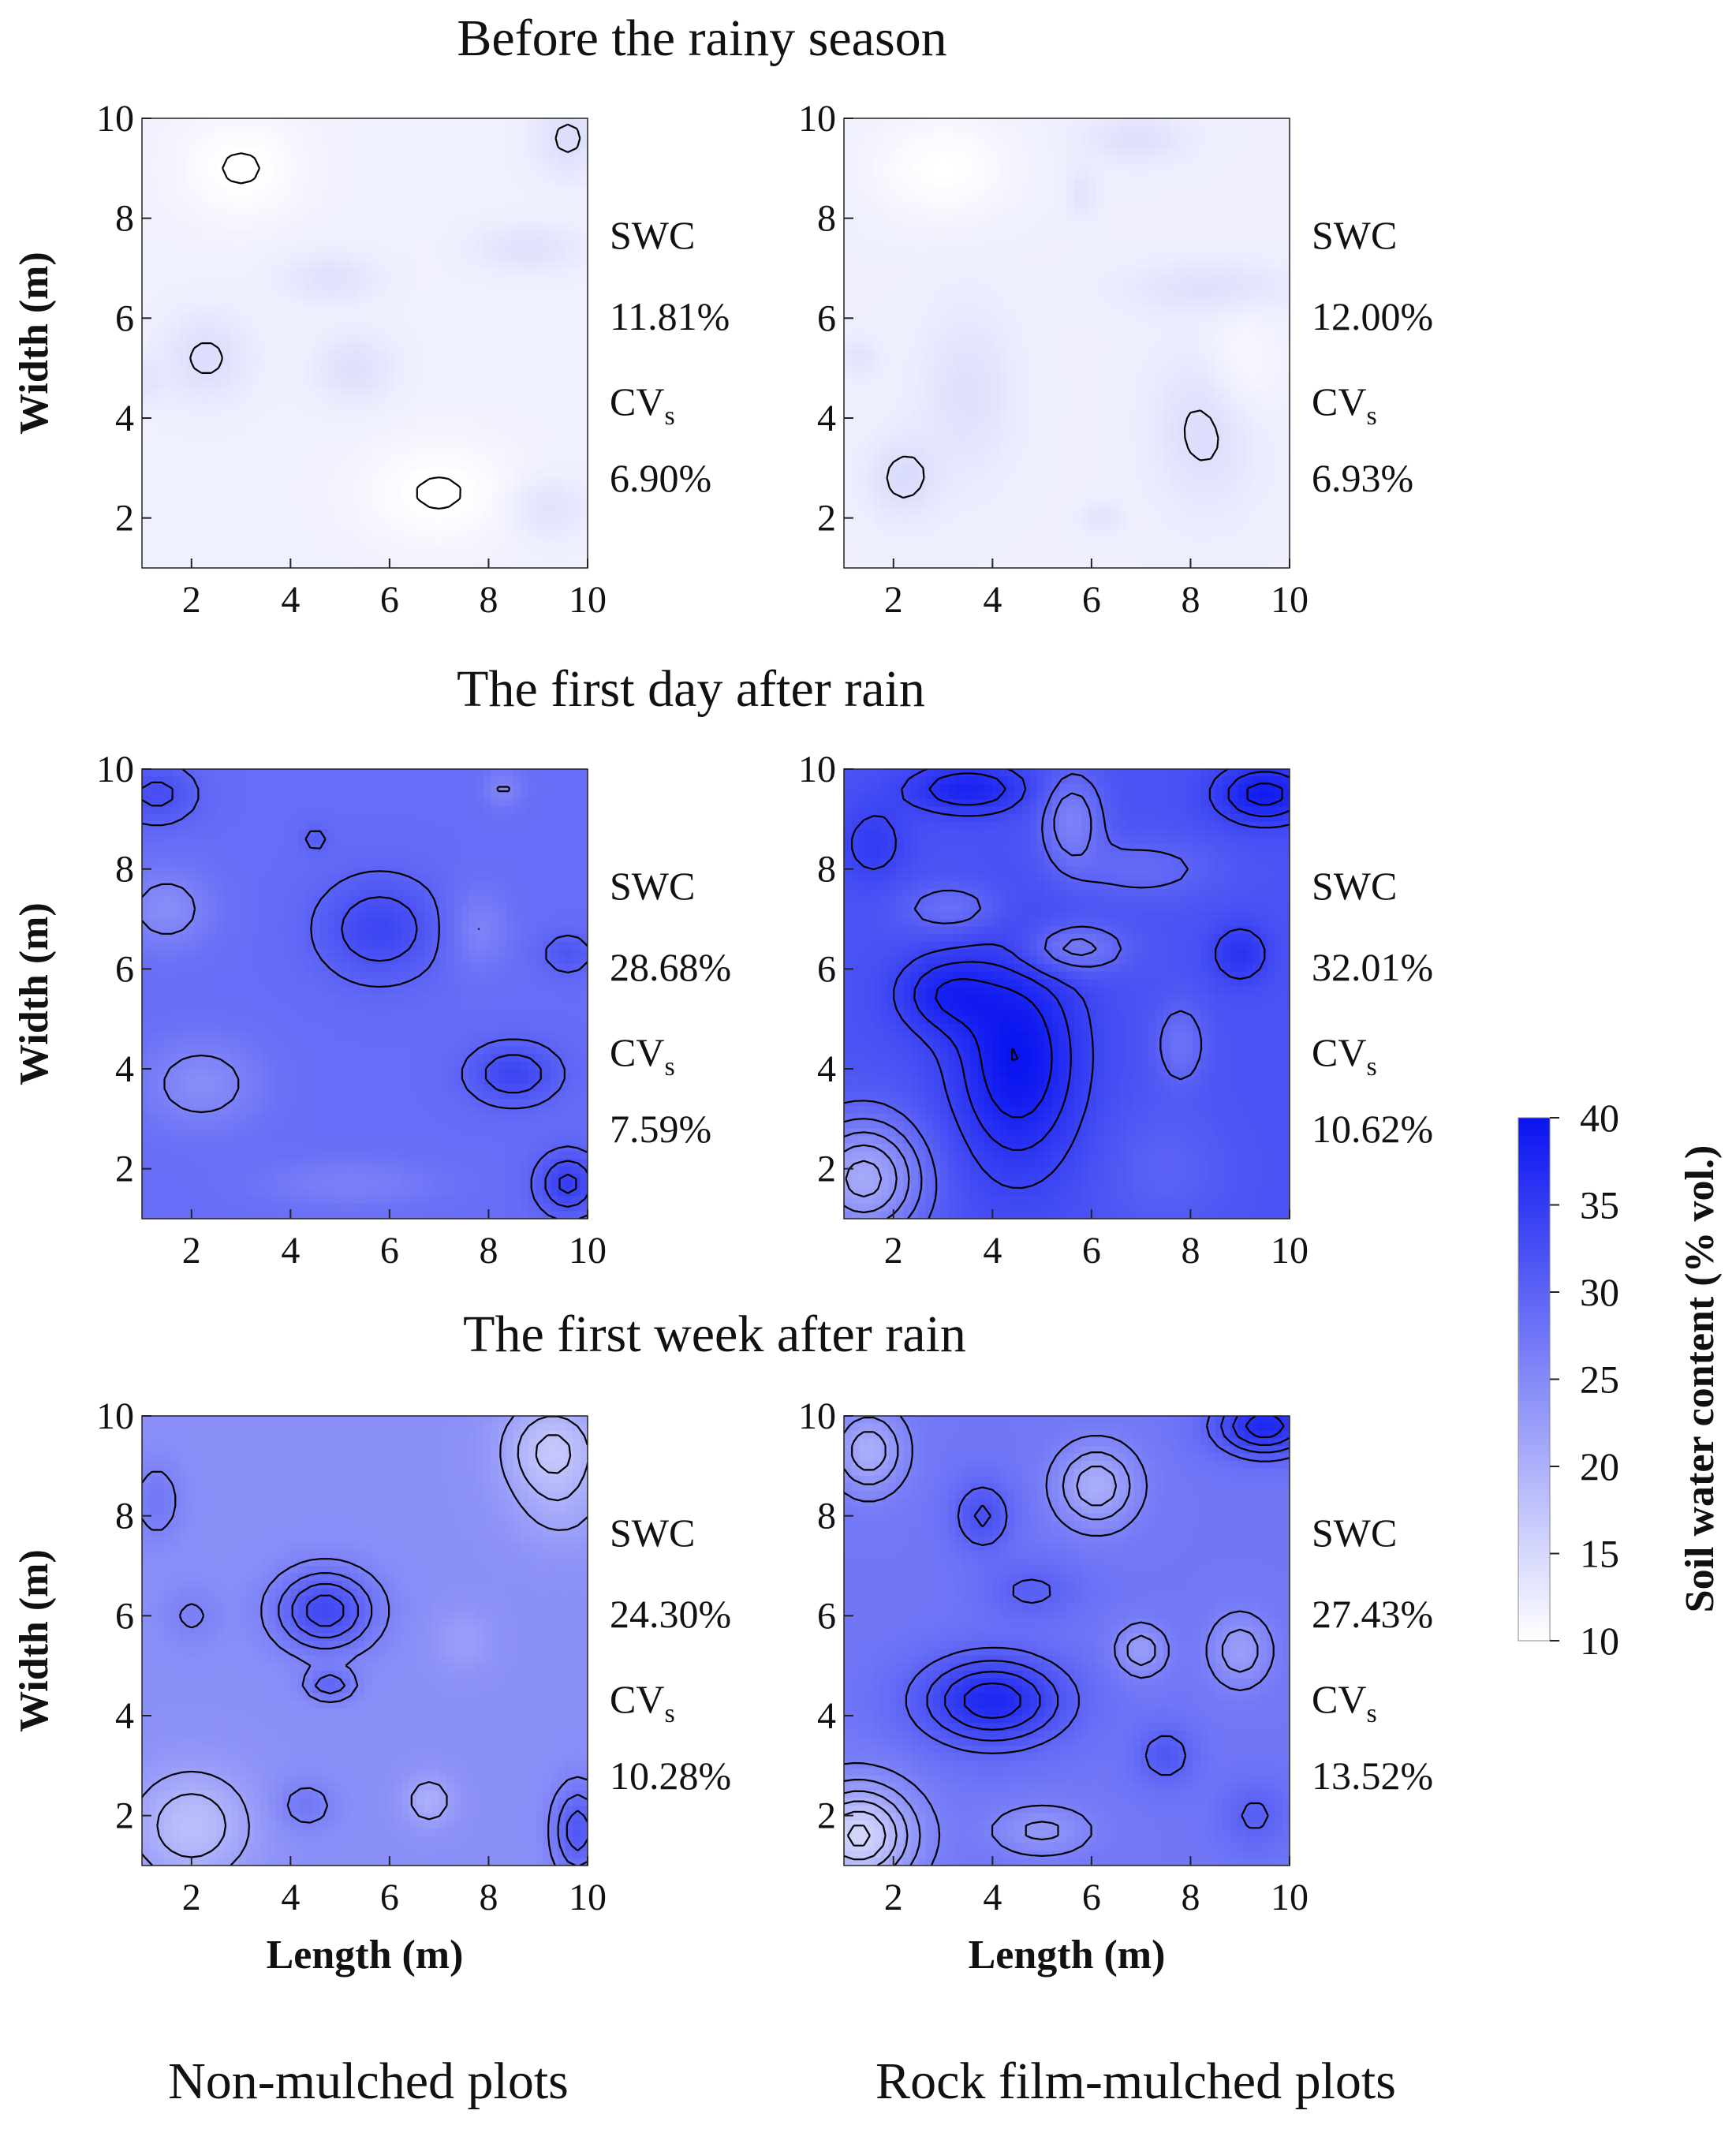 The image size is (1736, 2129). Describe the element at coordinates (691, 689) in the screenshot. I see `row-title-first-day: The first day after rain` at that location.